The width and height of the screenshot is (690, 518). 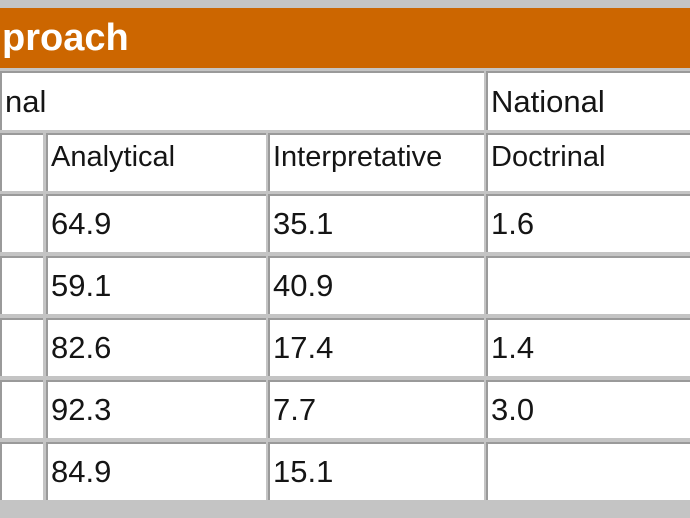 I want to click on table-cell: 84.9, so click(x=156, y=471).